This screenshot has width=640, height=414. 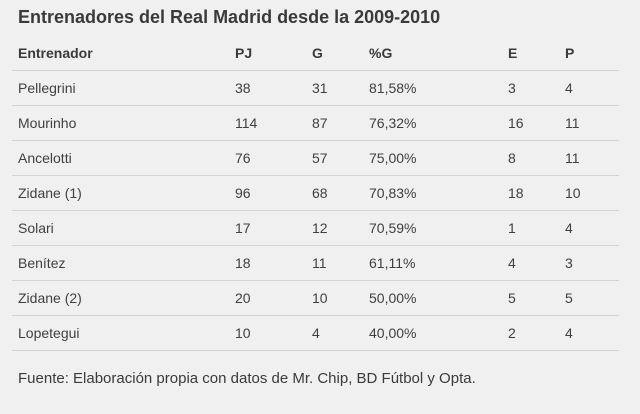 I want to click on cell-pj: 10, so click(x=267, y=333).